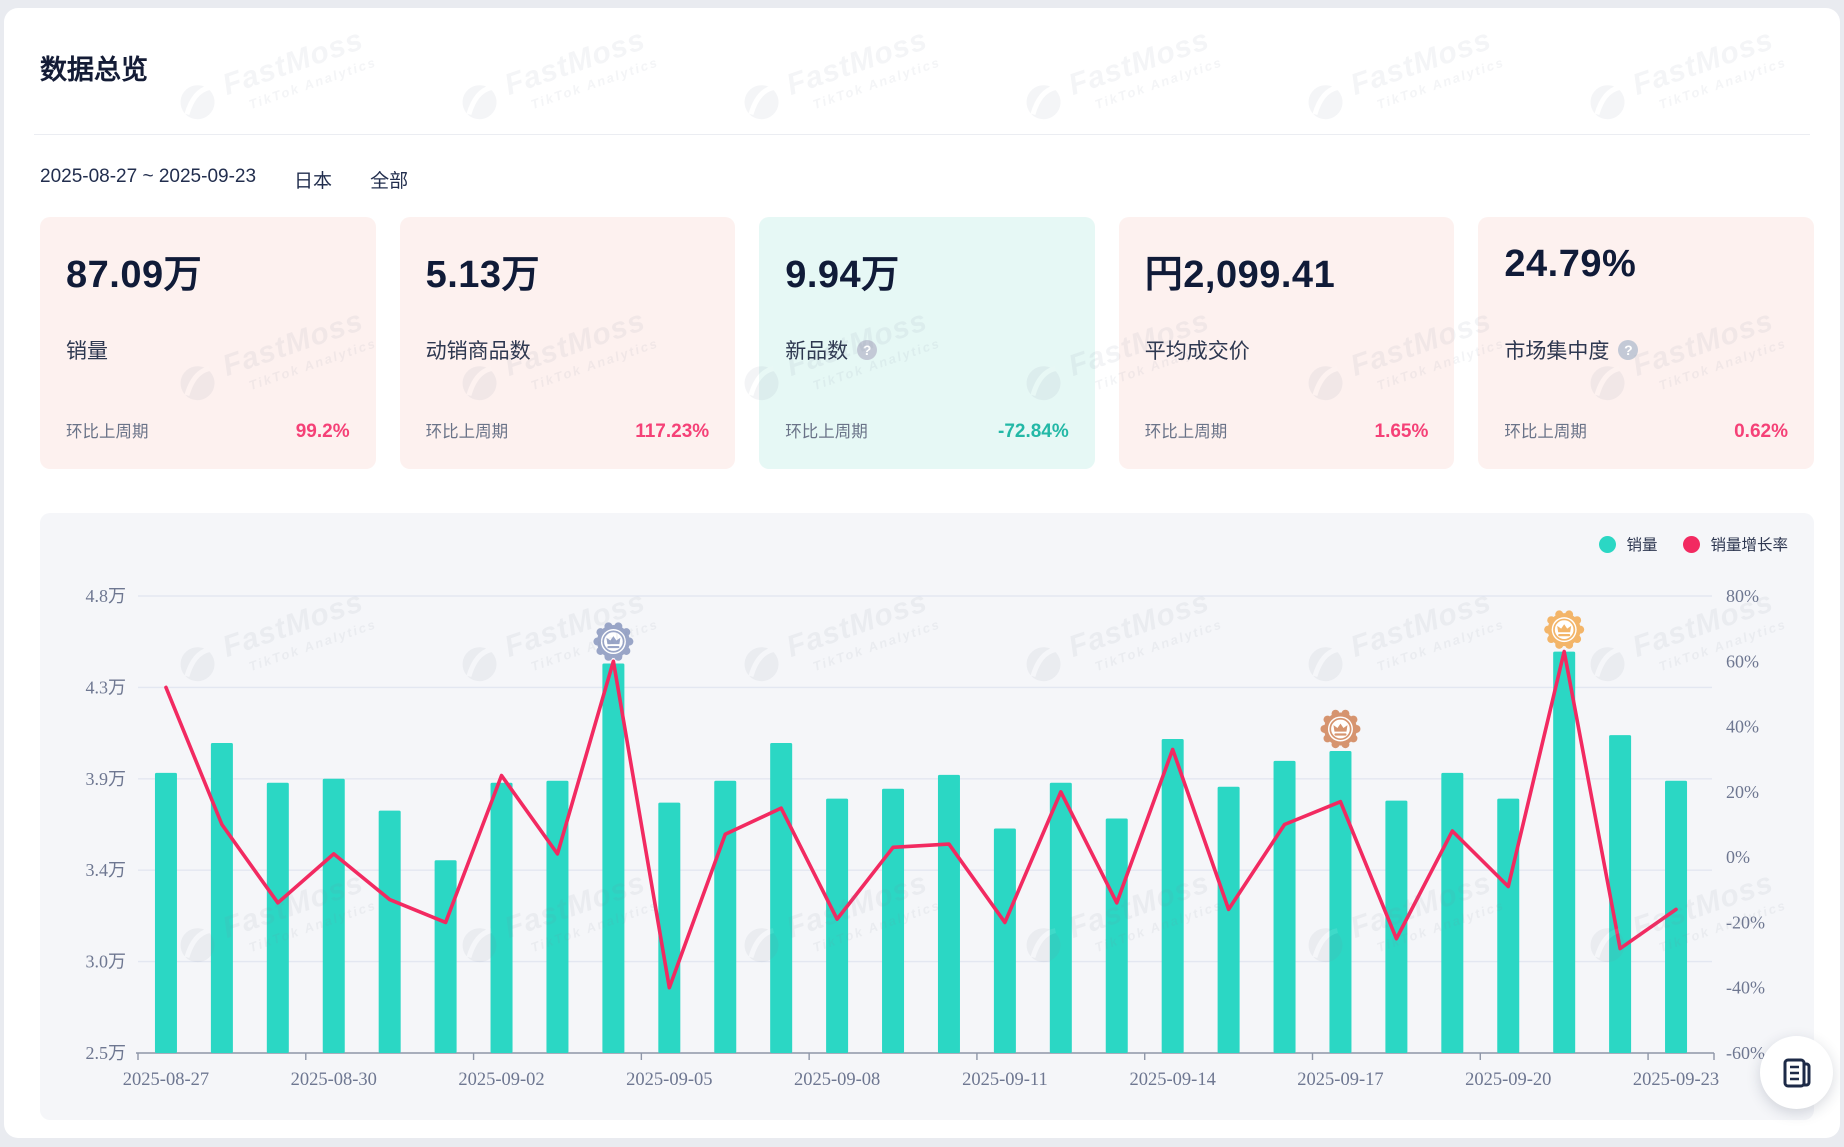 The height and width of the screenshot is (1147, 1844). Describe the element at coordinates (106, 1053) in the screenshot. I see `y-axis-label-left: 2.5万` at that location.